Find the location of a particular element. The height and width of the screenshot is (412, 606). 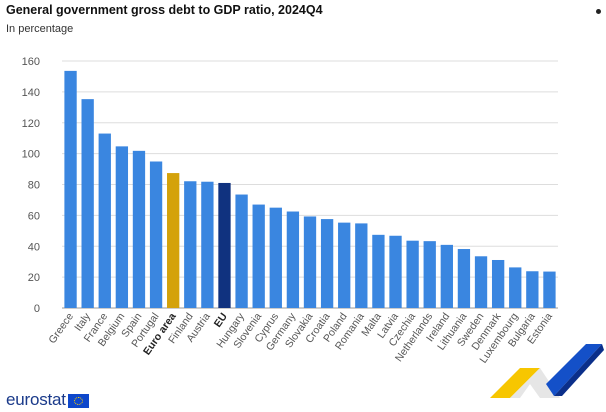

bar-belgium is located at coordinates (122, 227).